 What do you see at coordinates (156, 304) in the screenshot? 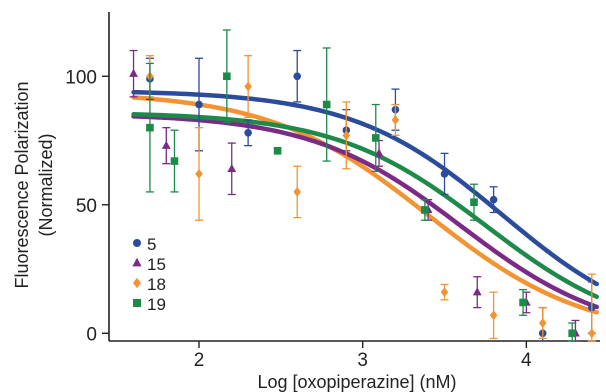
I see `legend-label-19: 19` at bounding box center [156, 304].